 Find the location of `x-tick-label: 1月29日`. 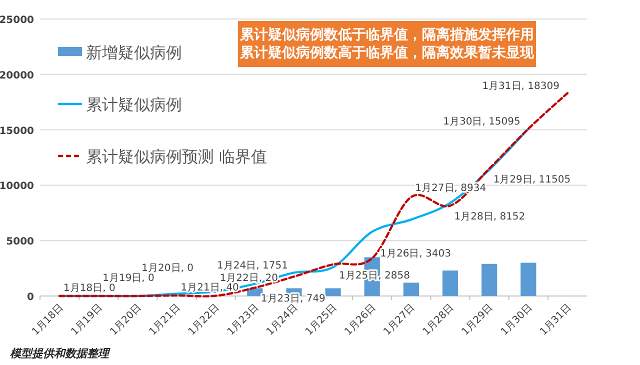

x-tick-label: 1月29日 is located at coordinates (478, 320).